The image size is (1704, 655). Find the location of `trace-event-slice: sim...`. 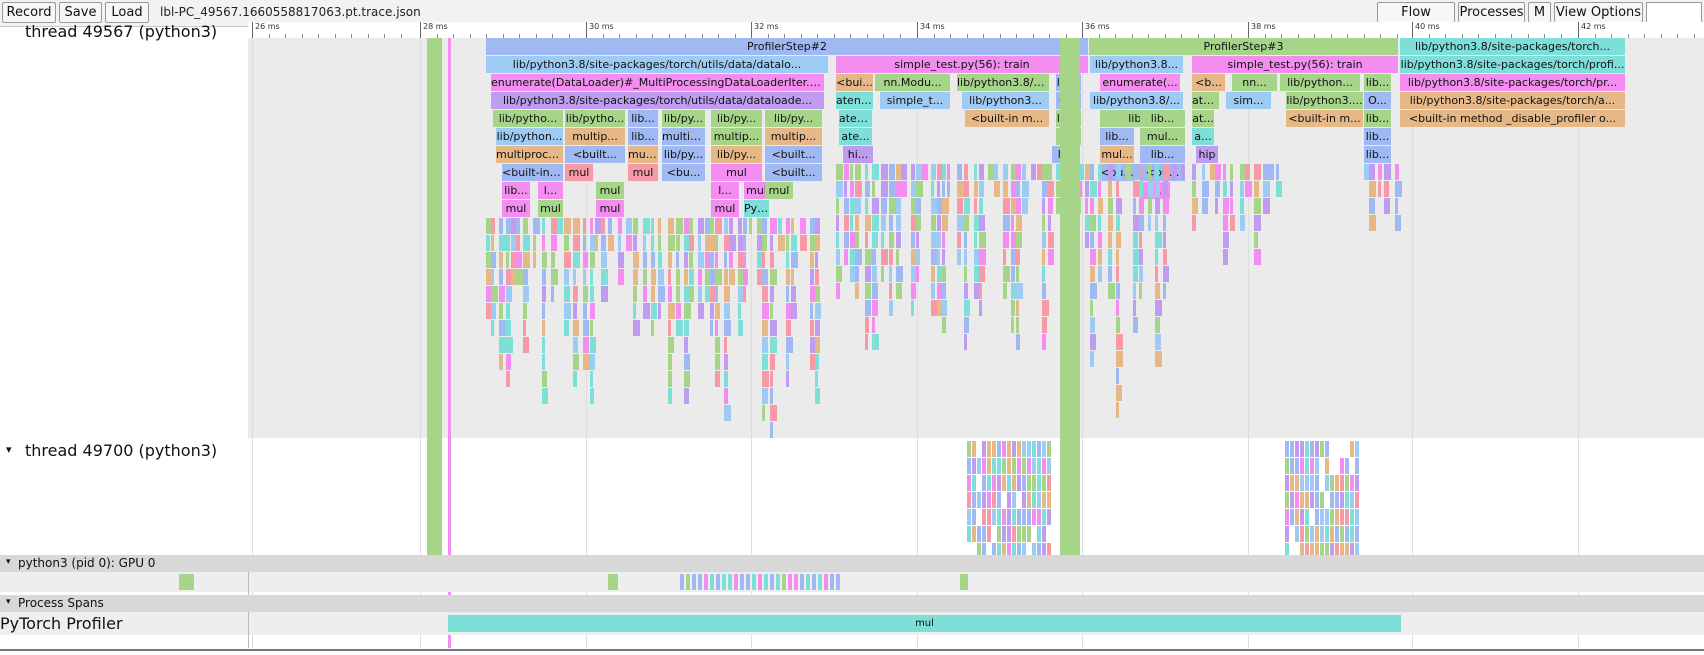

trace-event-slice: sim... is located at coordinates (1248, 100).